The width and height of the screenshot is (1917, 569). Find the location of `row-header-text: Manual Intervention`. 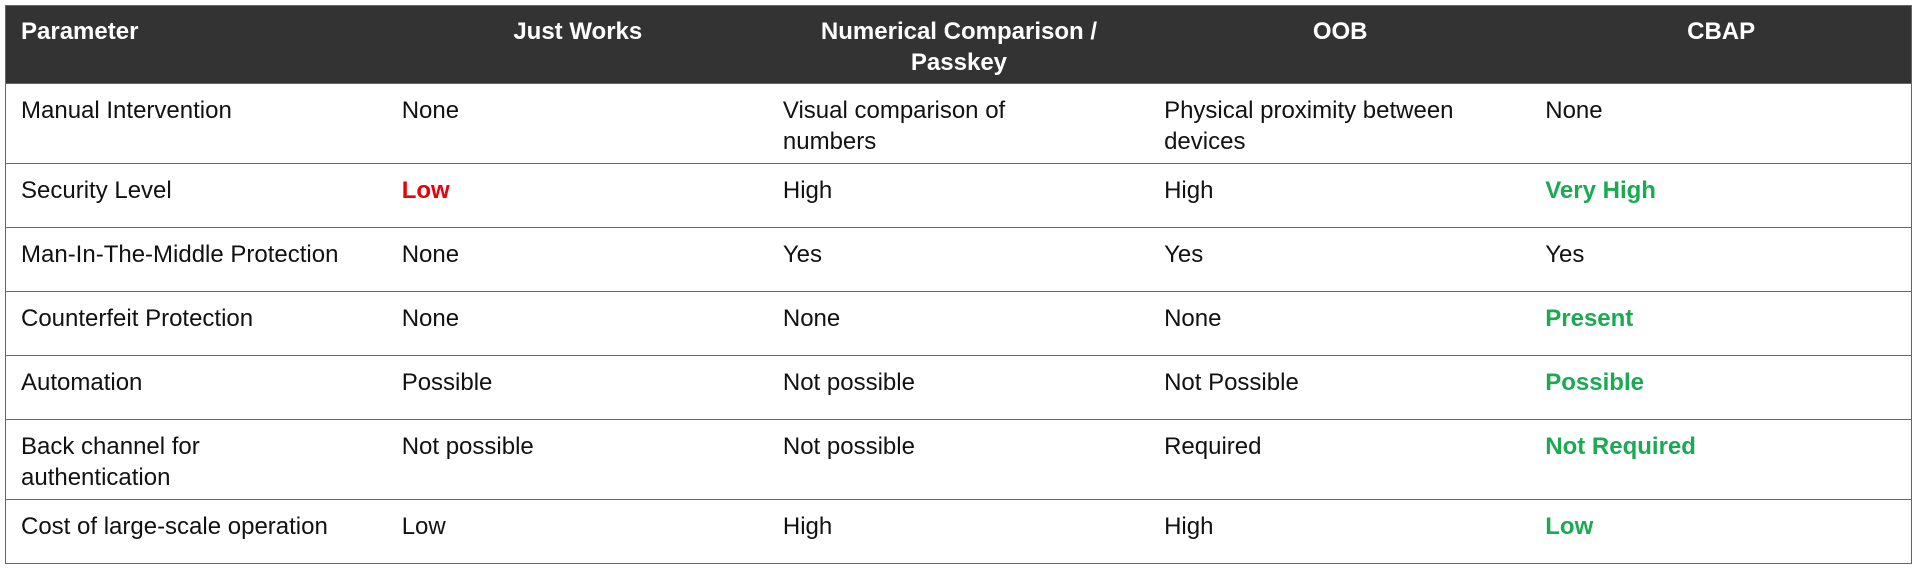

row-header-text: Manual Intervention is located at coordinates (126, 110).